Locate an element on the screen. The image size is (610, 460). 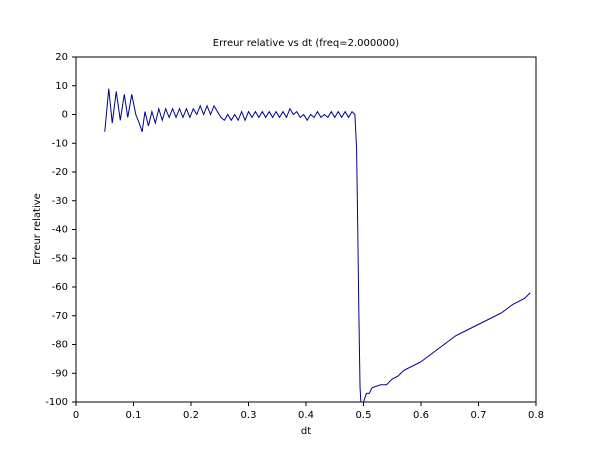
y-tick-label: -70 is located at coordinates (60, 316).